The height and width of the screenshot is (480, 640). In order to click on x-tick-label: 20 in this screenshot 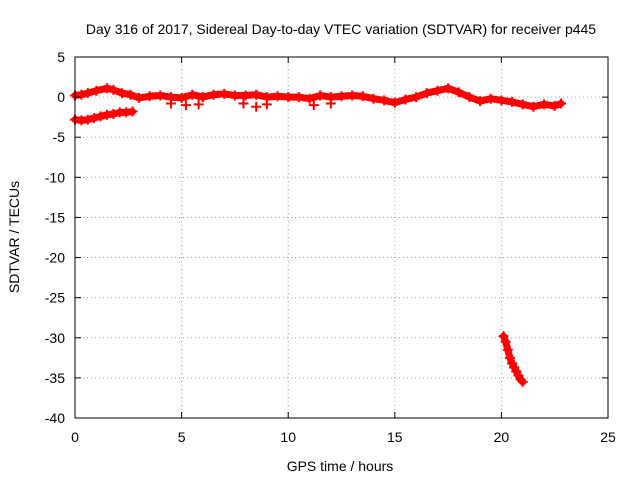, I will do `click(502, 437)`.